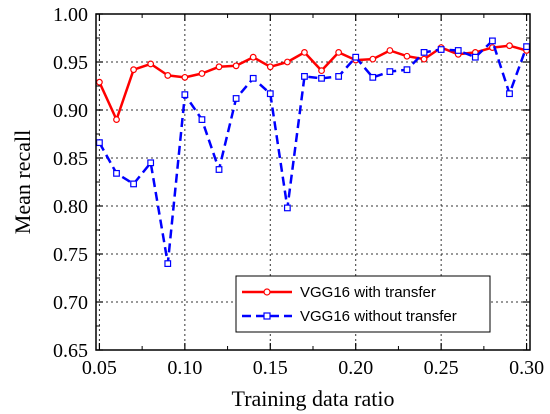  What do you see at coordinates (70, 111) in the screenshot?
I see `y-tick-label: 0.90` at bounding box center [70, 111].